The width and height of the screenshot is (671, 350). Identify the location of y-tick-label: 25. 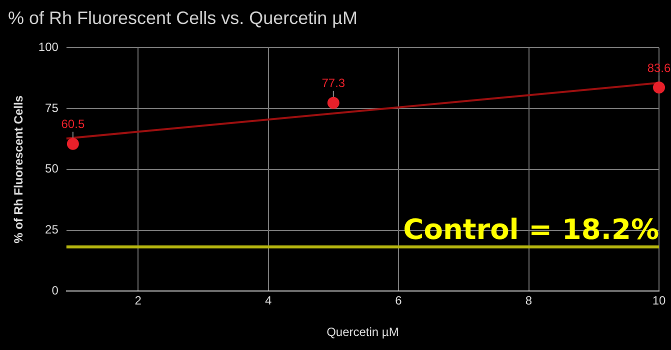
(52, 229).